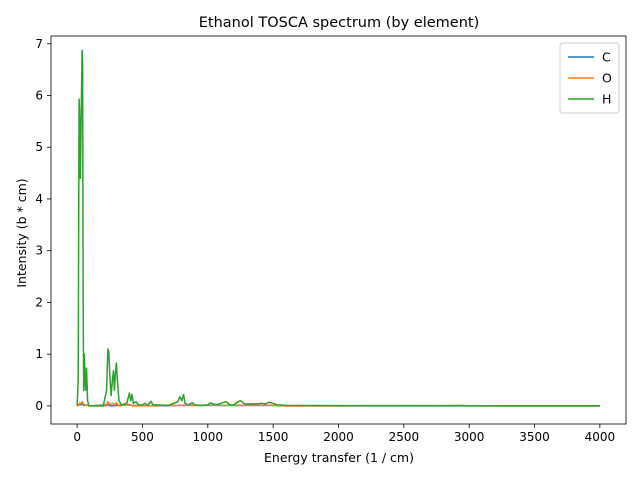 The image size is (640, 480). Describe the element at coordinates (606, 99) in the screenshot. I see `legend-label-H: H` at that location.